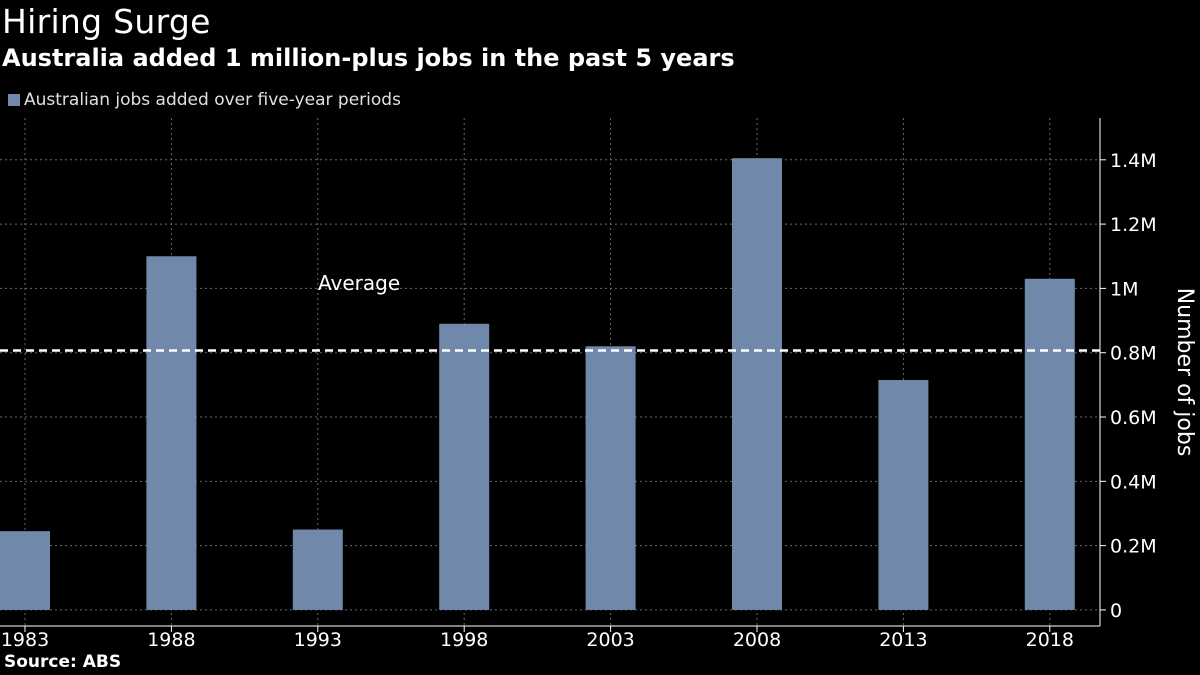 The image size is (1200, 675). What do you see at coordinates (359, 283) in the screenshot?
I see `average-label: Average` at bounding box center [359, 283].